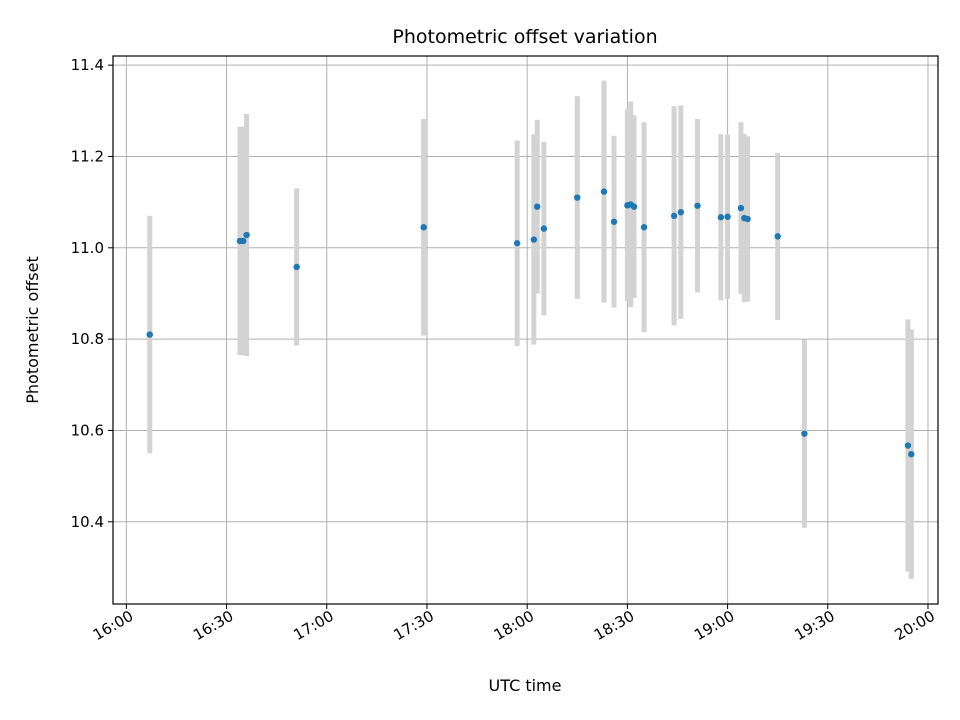 This screenshot has width=960, height=720. I want to click on chart-title: Photometric offset variation, so click(524, 37).